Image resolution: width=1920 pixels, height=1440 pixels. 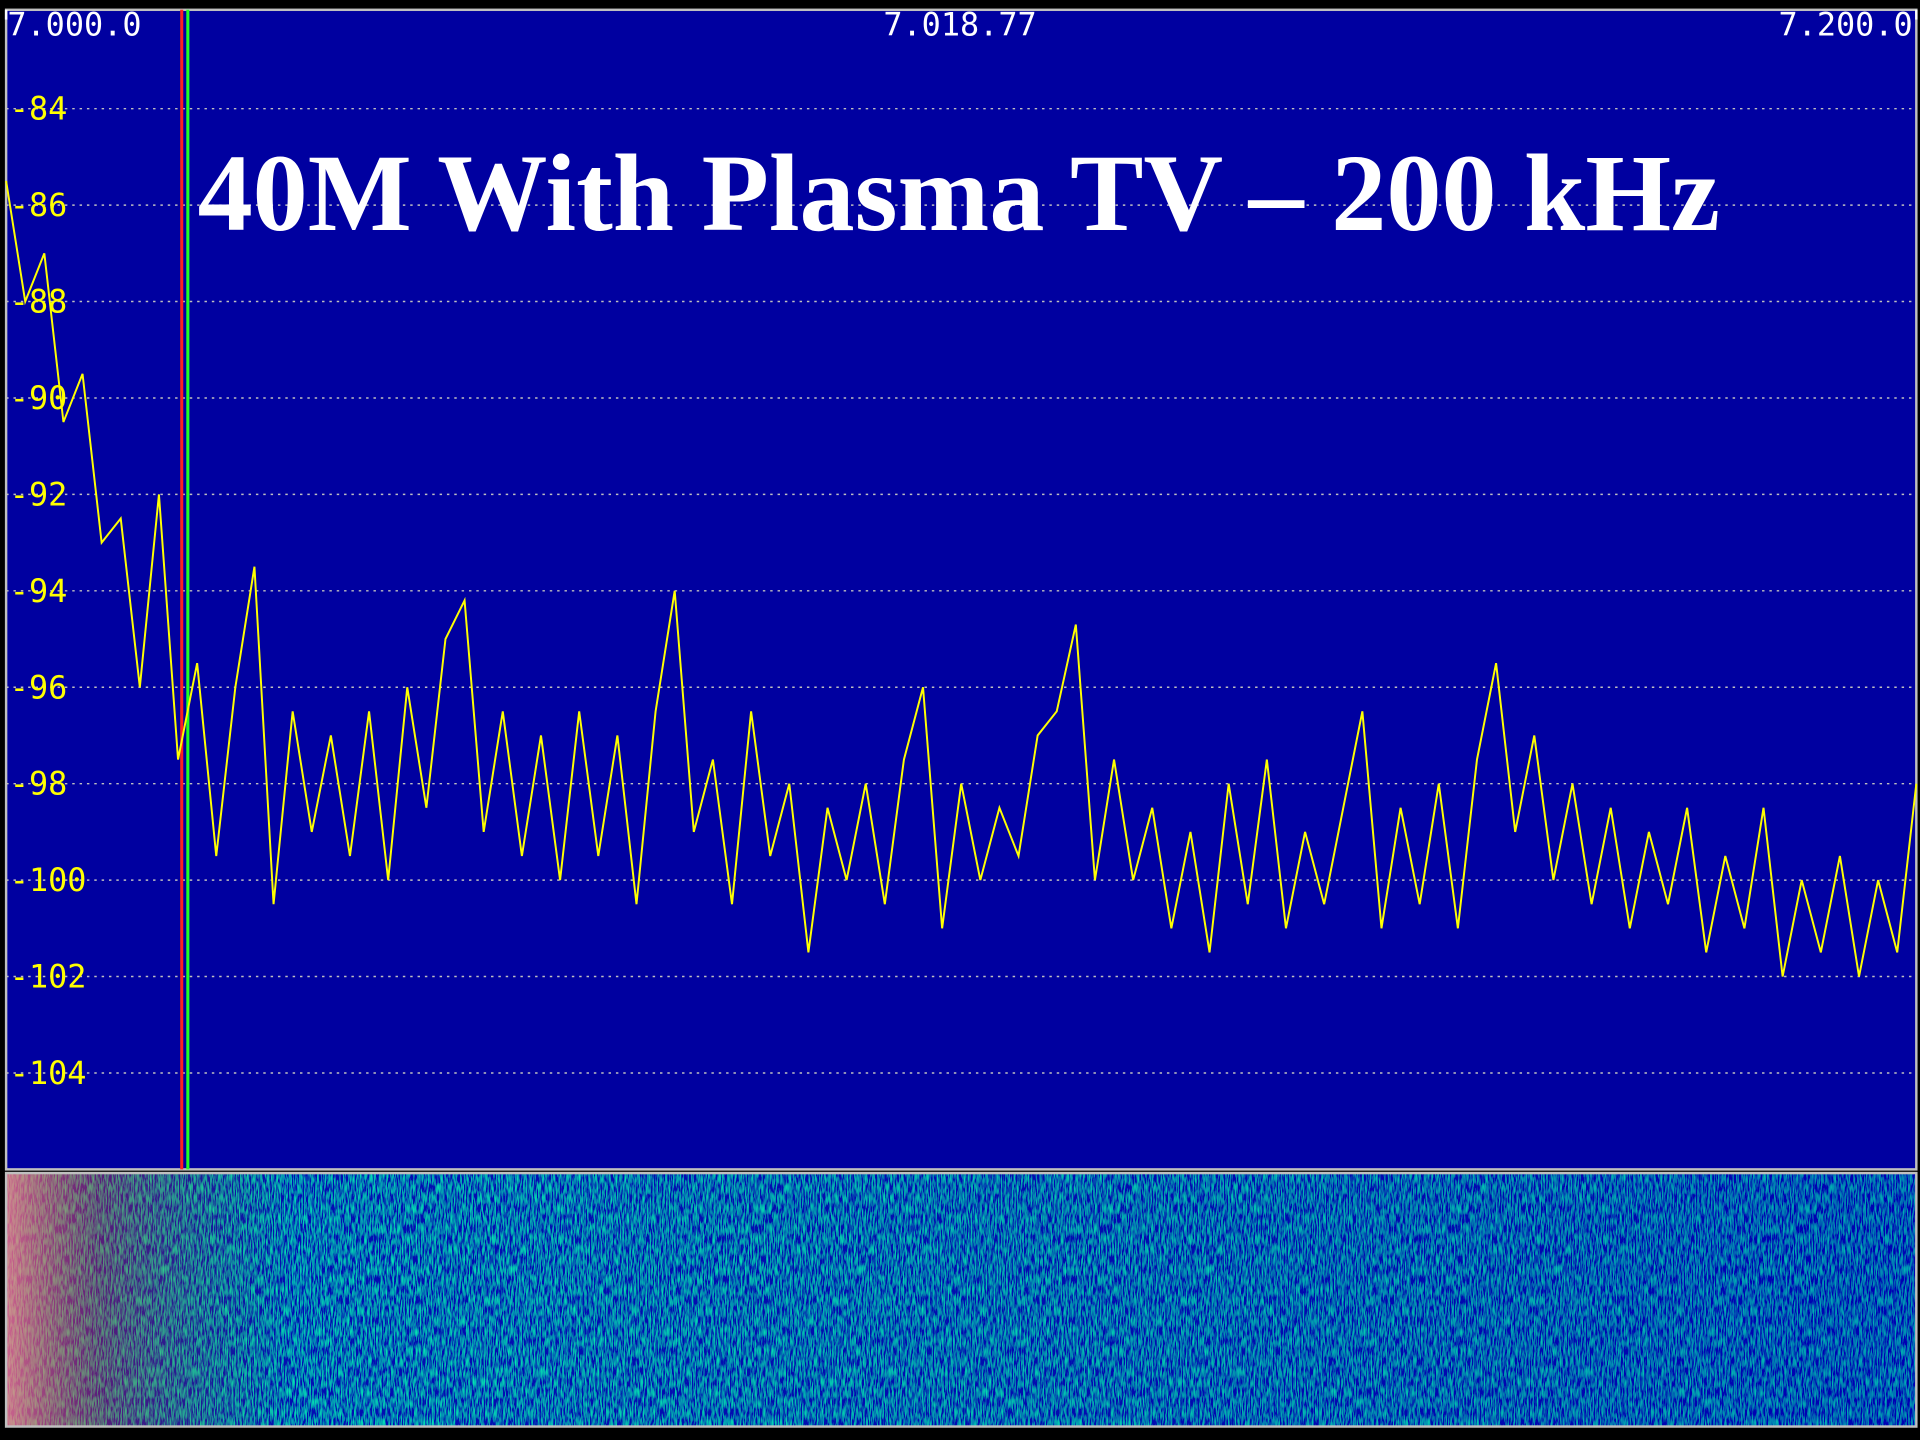 What do you see at coordinates (1846, 25) in the screenshot?
I see `x-tick-label: 7.200.0` at bounding box center [1846, 25].